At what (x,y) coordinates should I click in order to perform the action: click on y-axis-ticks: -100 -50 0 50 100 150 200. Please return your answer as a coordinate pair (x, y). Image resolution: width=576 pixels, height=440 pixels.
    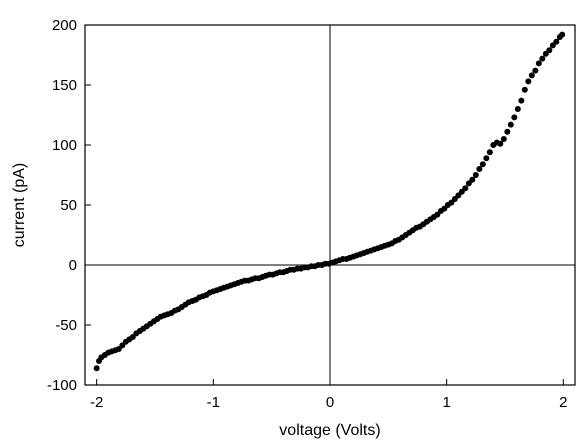
    Looking at the image, I should click on (69, 205).